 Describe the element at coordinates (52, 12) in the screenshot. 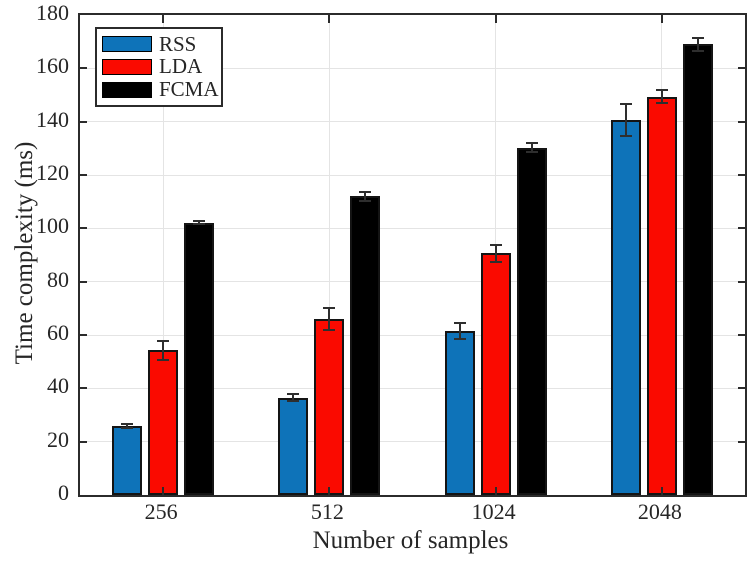

I see `y-tick-label: 180` at that location.